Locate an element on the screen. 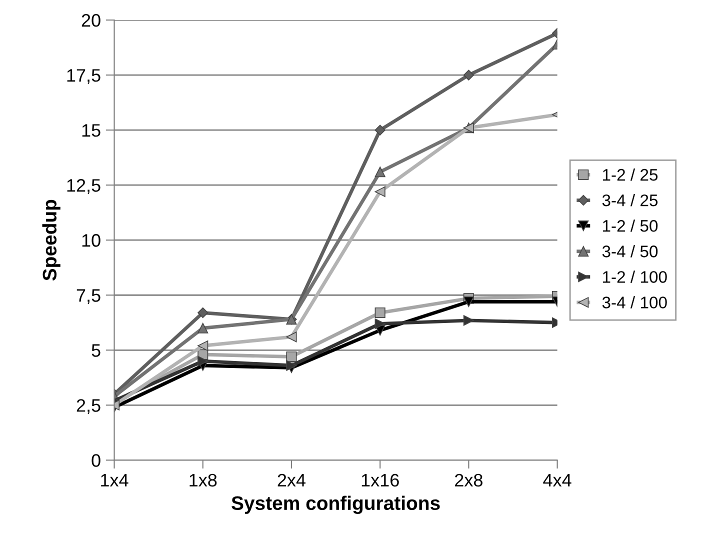 This screenshot has width=701, height=542. x-tick-label: 4x4 is located at coordinates (557, 480).